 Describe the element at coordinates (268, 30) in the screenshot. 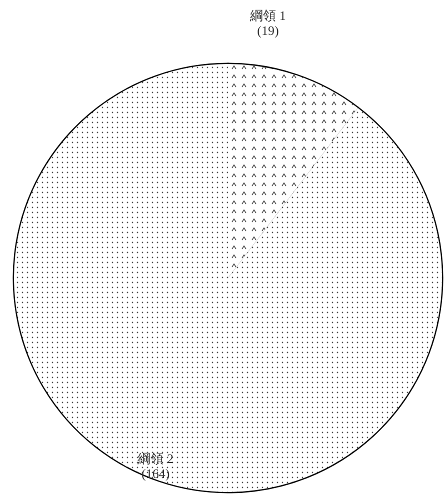

I see `data-label: (19)` at that location.